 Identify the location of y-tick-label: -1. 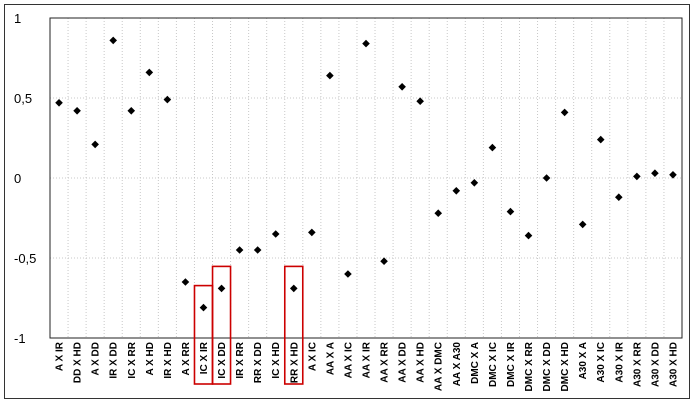
(20, 338).